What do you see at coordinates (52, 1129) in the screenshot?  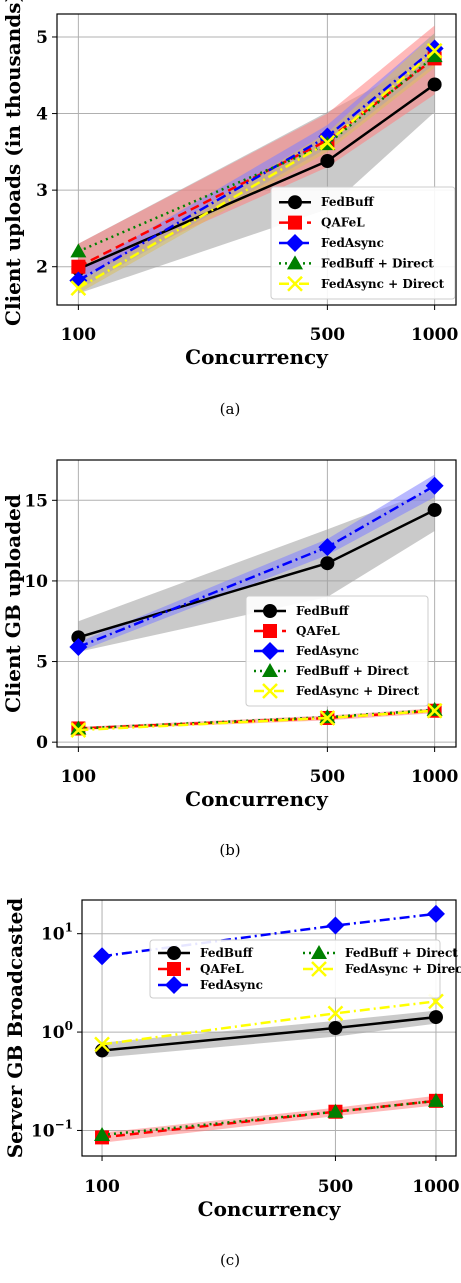 I see `y-tick-label: 10⁻¹` at bounding box center [52, 1129].